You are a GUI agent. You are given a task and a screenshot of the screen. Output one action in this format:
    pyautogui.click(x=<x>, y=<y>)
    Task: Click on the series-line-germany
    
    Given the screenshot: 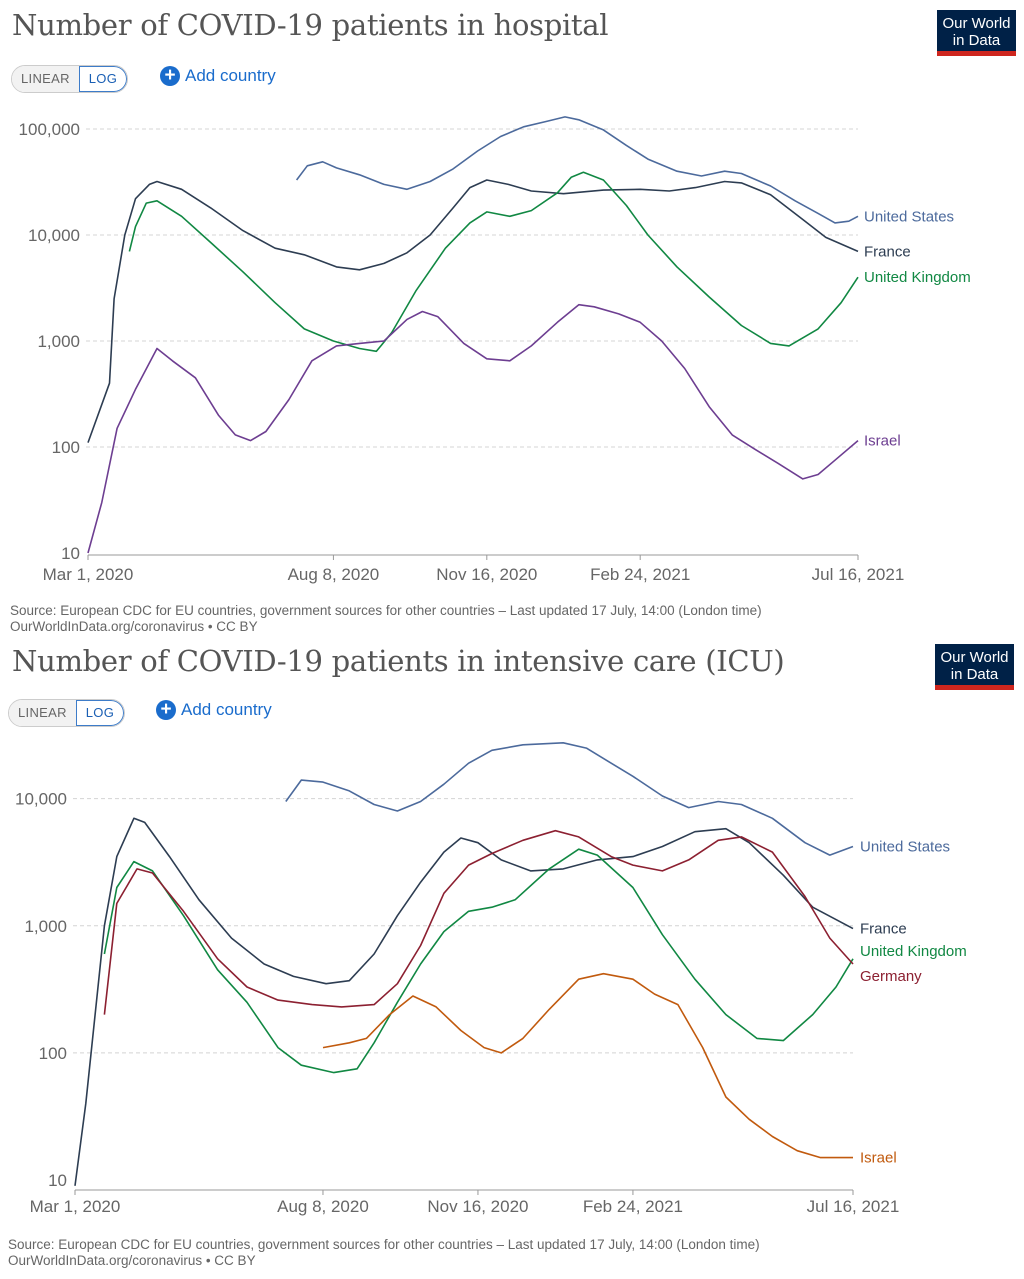 What is the action you would take?
    pyautogui.click(x=478, y=922)
    